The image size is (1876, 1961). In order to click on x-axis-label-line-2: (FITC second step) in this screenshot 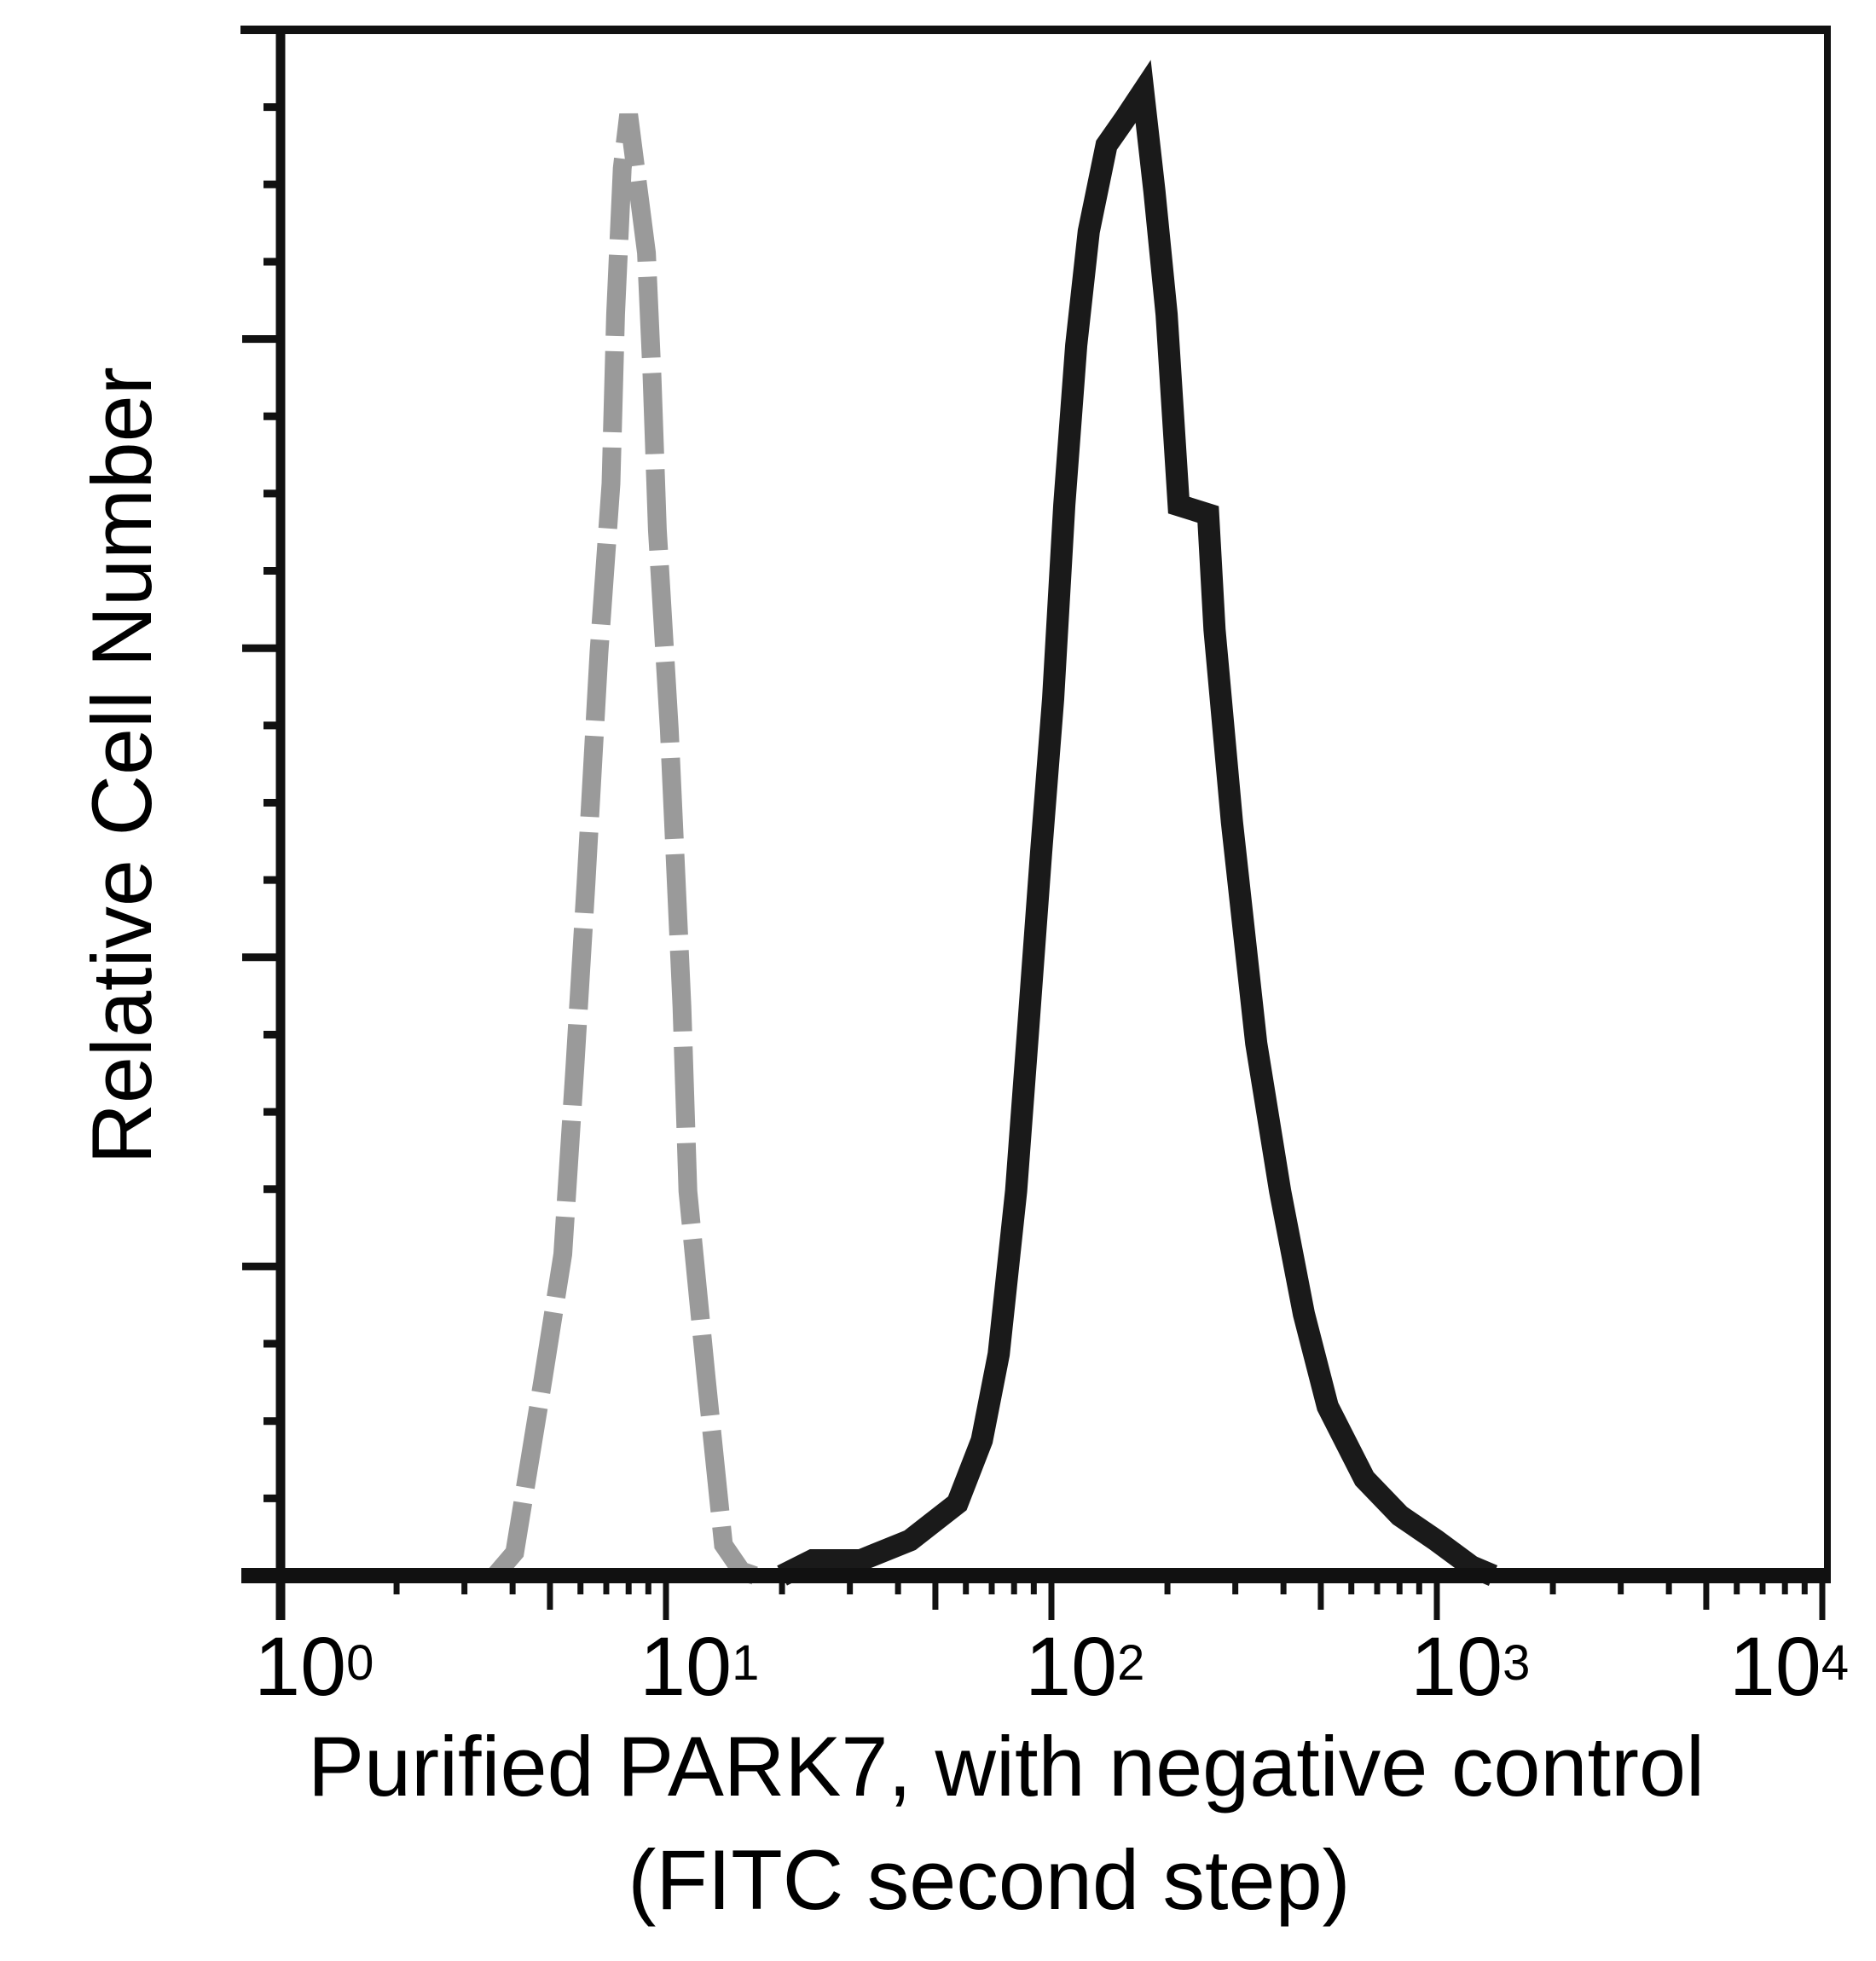, I will do `click(990, 1879)`.